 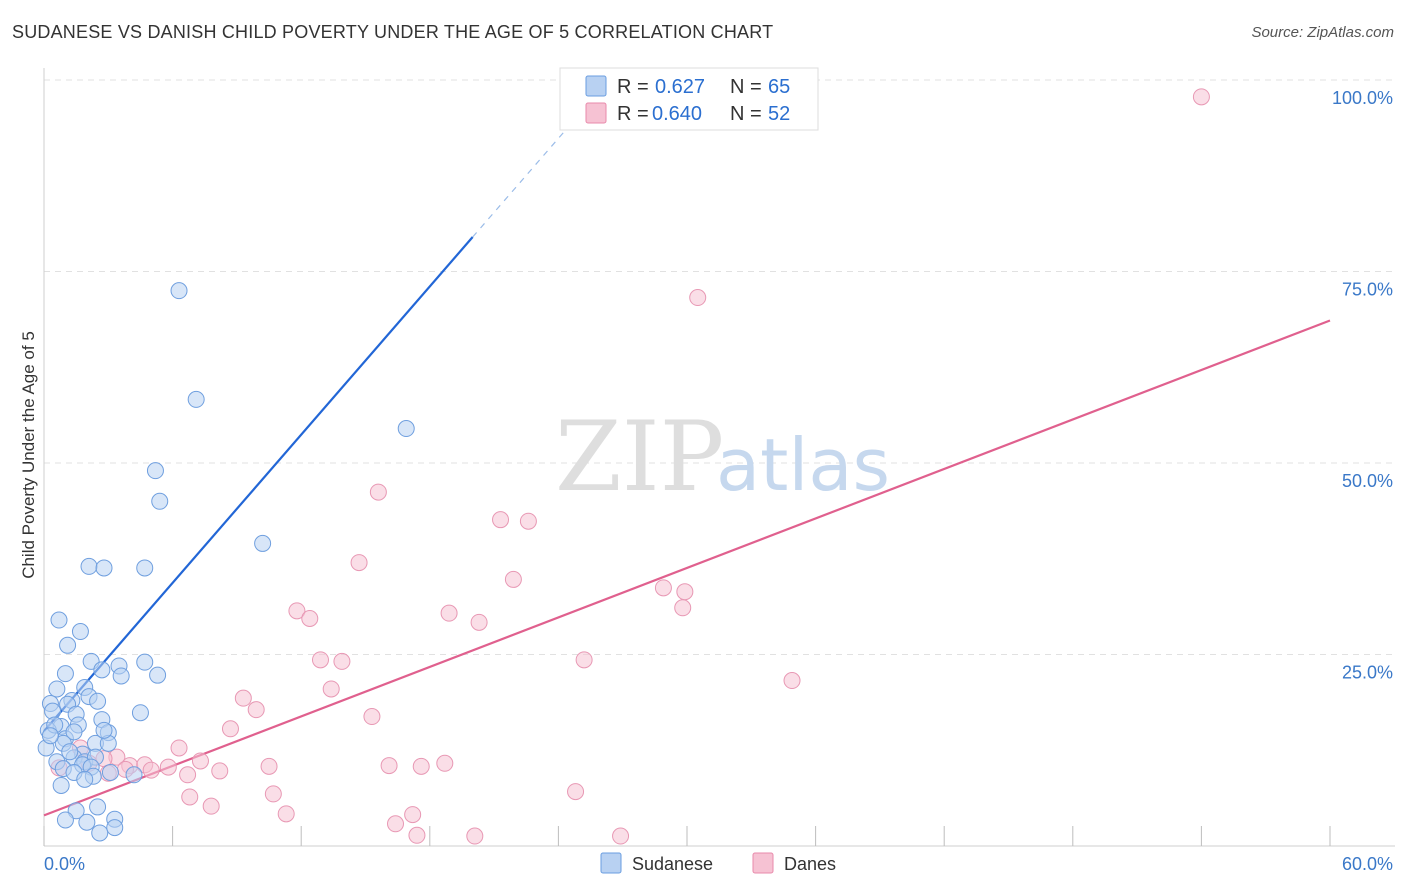 What do you see at coordinates (64, 864) in the screenshot?
I see `x-tick-label-min: 0.0%` at bounding box center [64, 864].